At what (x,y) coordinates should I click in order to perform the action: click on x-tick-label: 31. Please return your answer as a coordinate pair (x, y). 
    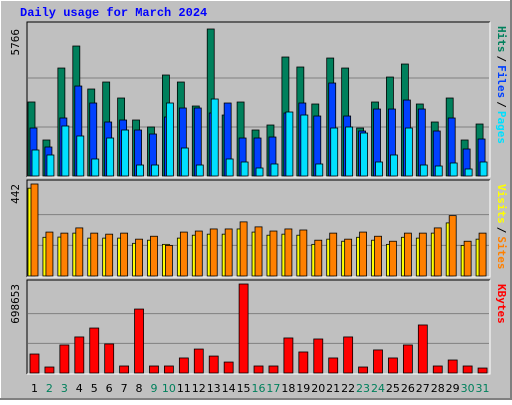
    Looking at the image, I should click on (483, 388).